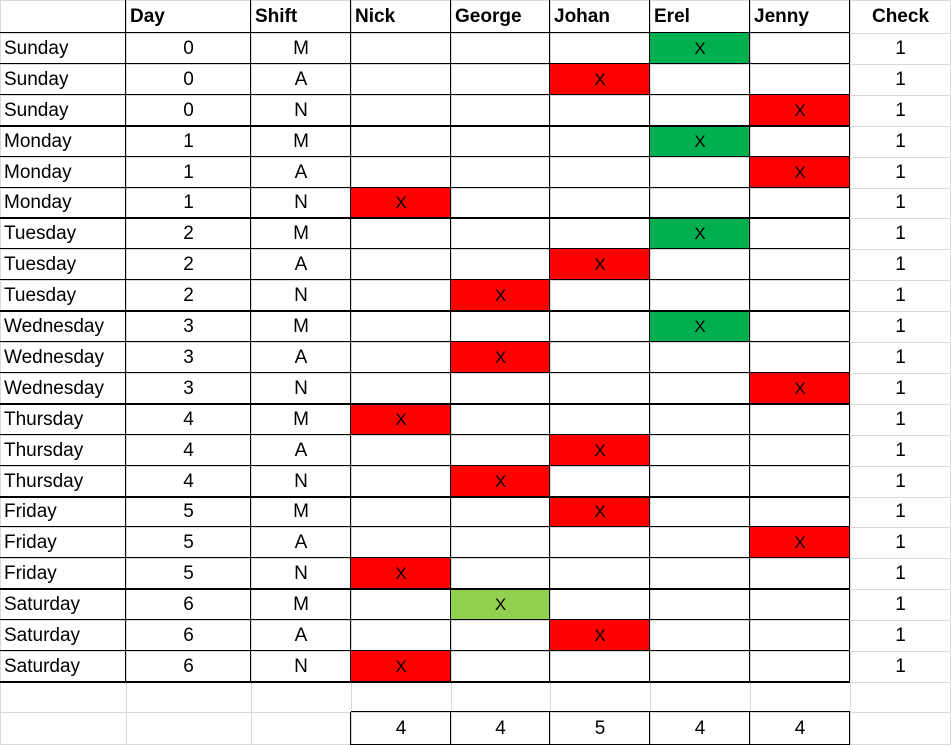 The width and height of the screenshot is (951, 745). I want to click on day-name-cell: Monday, so click(38, 141).